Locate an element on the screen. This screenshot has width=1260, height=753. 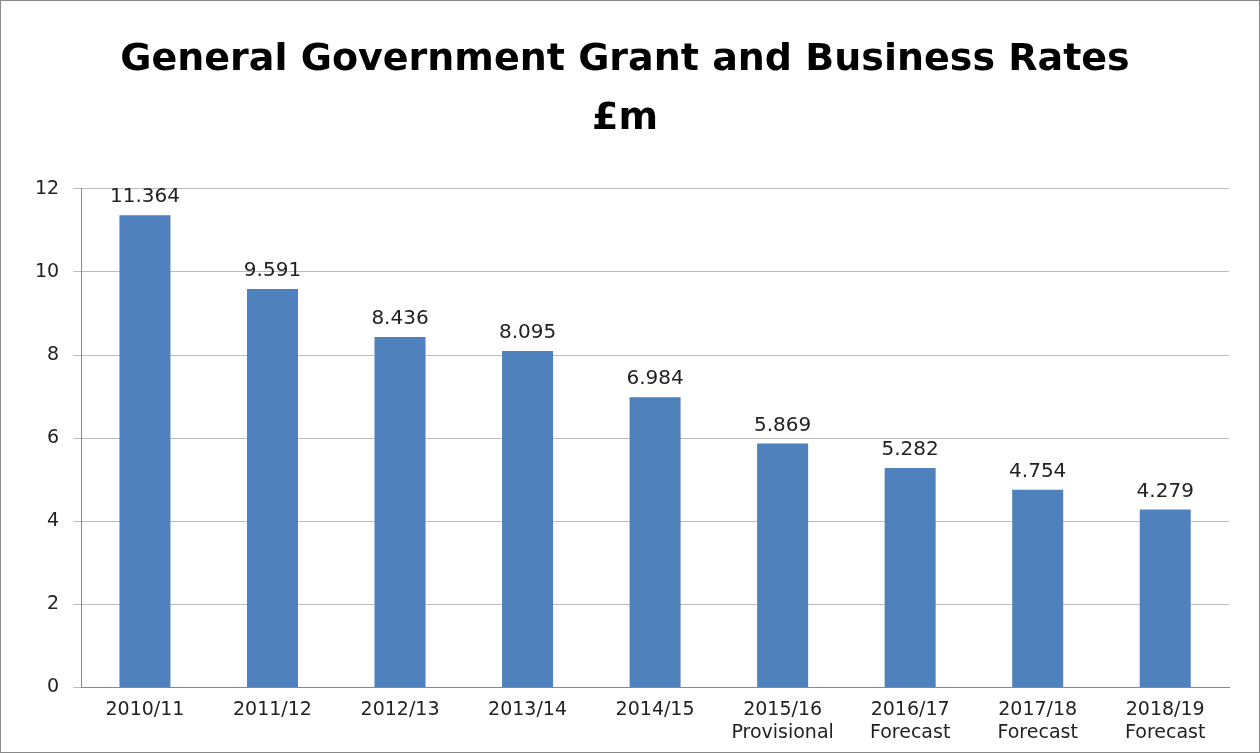
y-tick-label: 0 is located at coordinates (53, 685).